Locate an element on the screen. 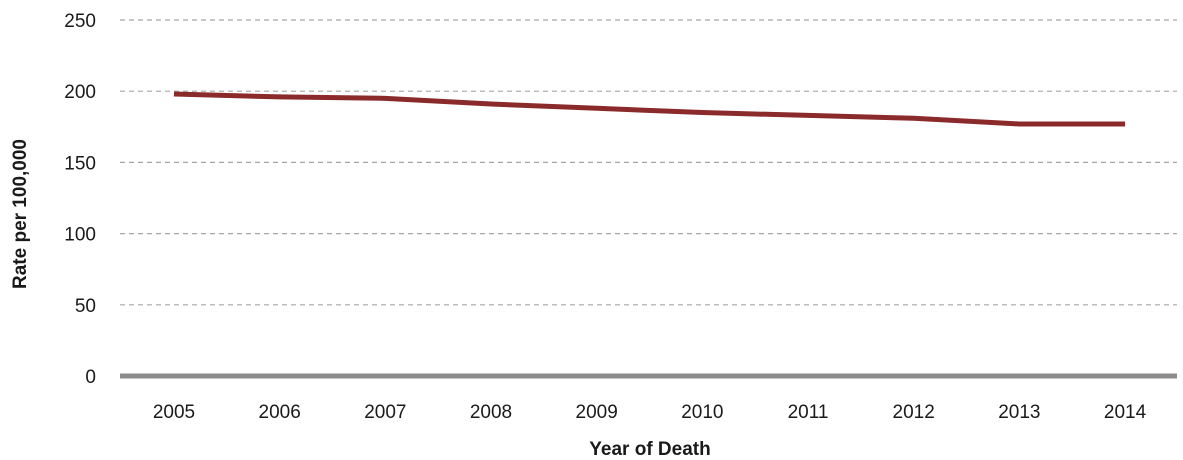 Image resolution: width=1183 pixels, height=460 pixels. x-tick-label: 2013 is located at coordinates (1019, 412).